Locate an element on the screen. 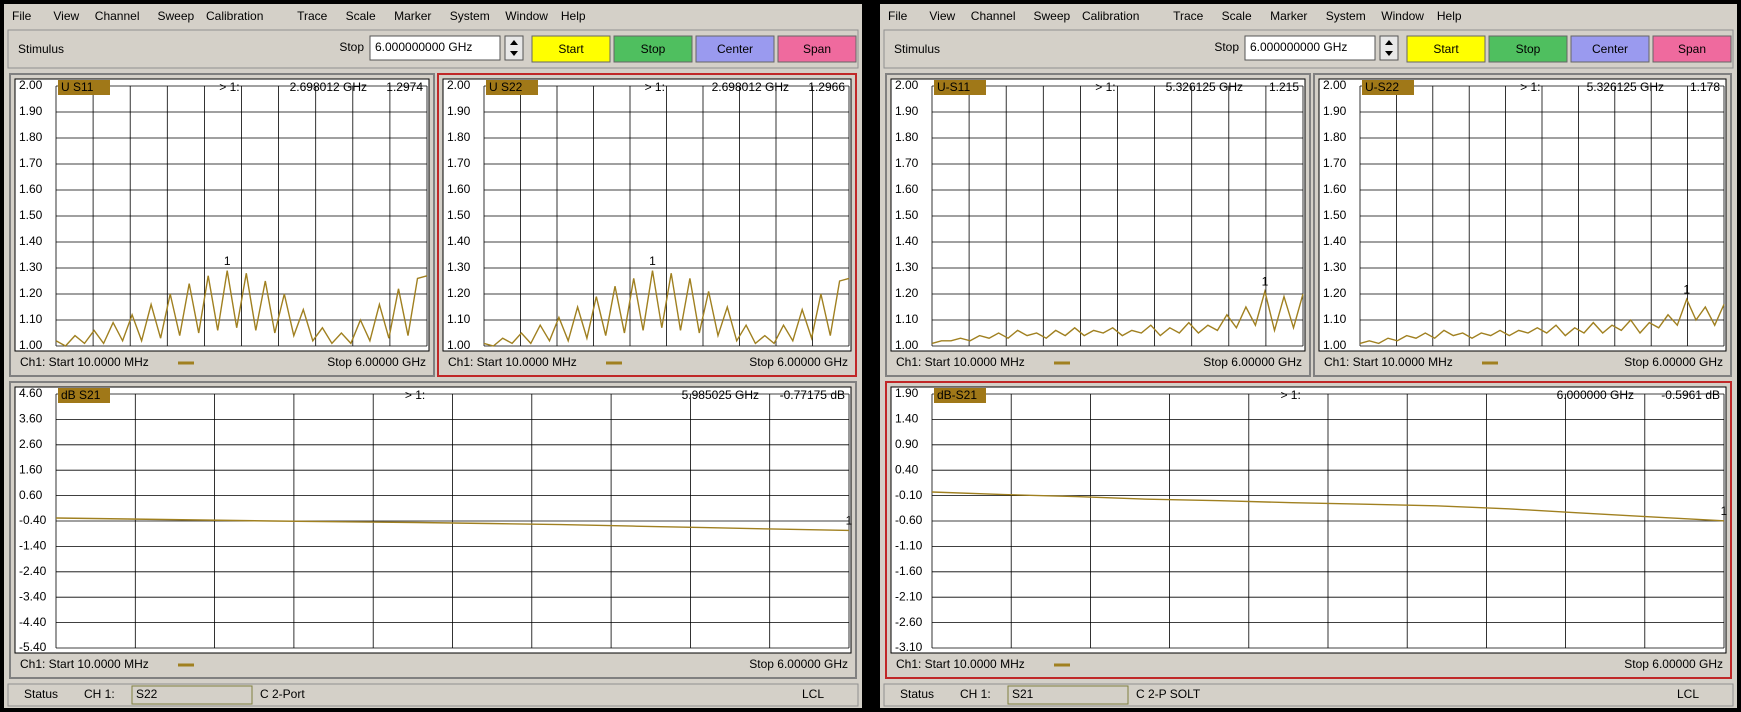 The height and width of the screenshot is (712, 1741). y-tick-label: -2.60 is located at coordinates (909, 622).